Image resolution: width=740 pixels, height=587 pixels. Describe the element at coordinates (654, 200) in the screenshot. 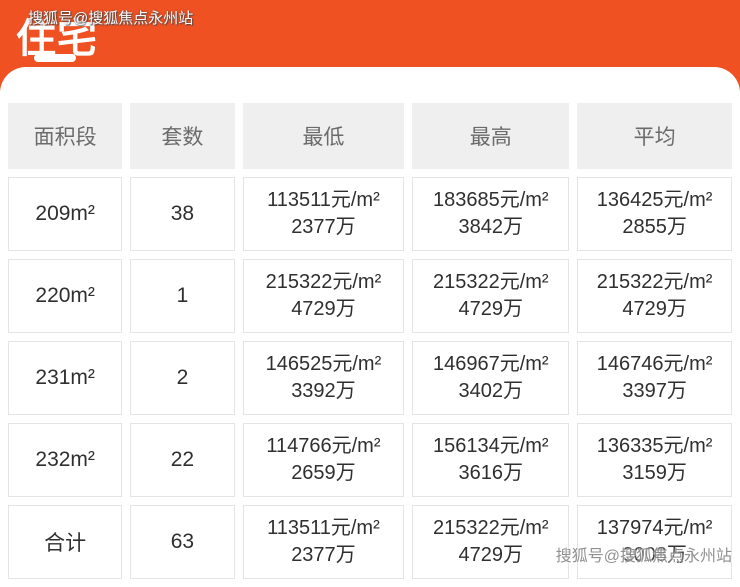

I see `avg-unit-price: 136425元/m²` at that location.